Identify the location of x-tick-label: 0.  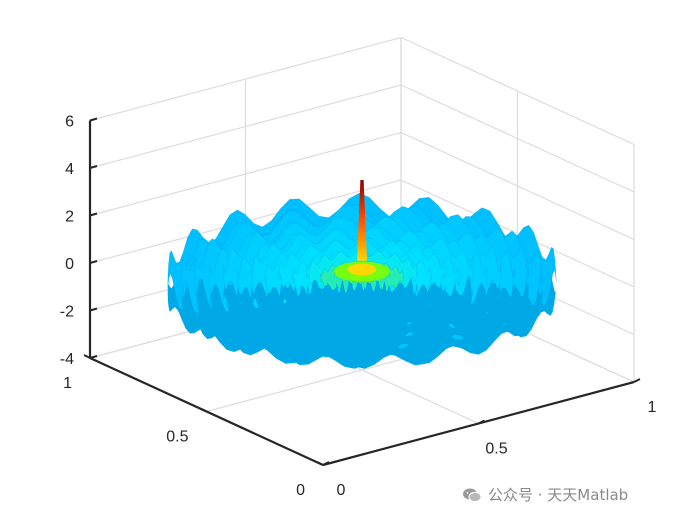
(341, 490).